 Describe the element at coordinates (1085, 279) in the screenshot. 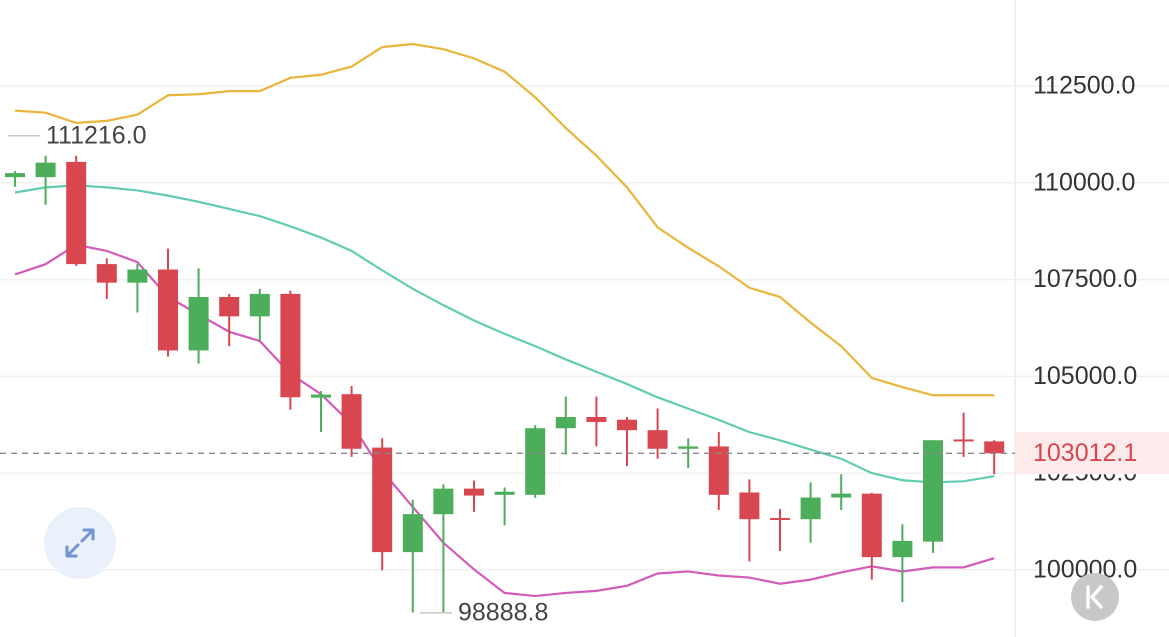

I see `y-tick-label: 107500.0` at that location.